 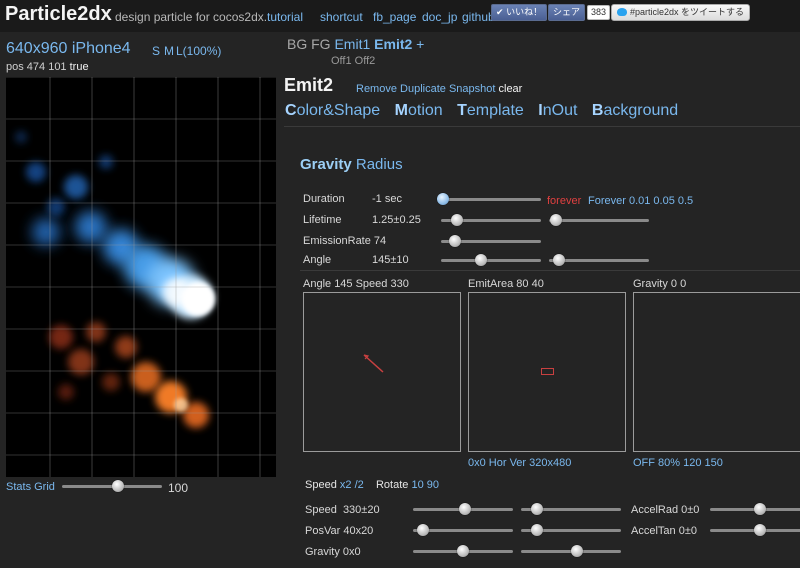 I want to click on emit-area-pad, so click(x=547, y=372).